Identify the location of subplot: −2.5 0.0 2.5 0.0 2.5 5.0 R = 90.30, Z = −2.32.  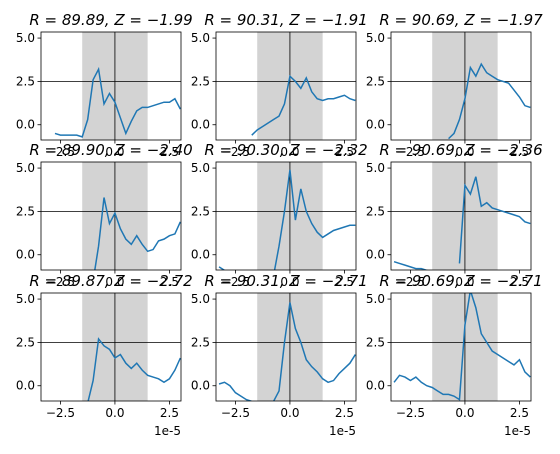
(279, 215).